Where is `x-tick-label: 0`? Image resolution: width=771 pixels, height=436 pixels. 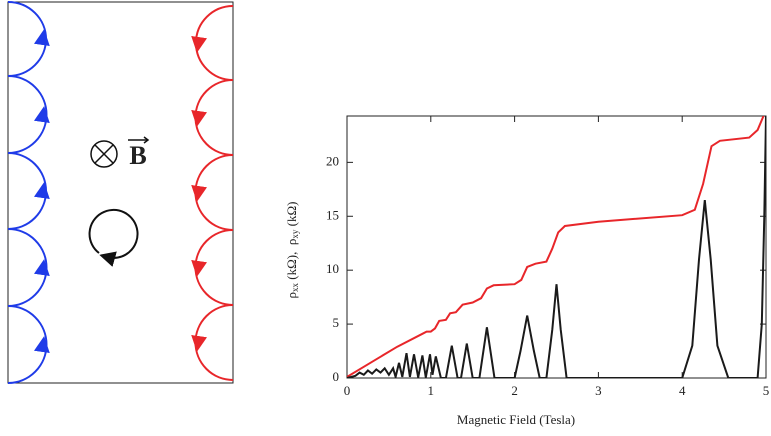
x-tick-label: 0 is located at coordinates (347, 390).